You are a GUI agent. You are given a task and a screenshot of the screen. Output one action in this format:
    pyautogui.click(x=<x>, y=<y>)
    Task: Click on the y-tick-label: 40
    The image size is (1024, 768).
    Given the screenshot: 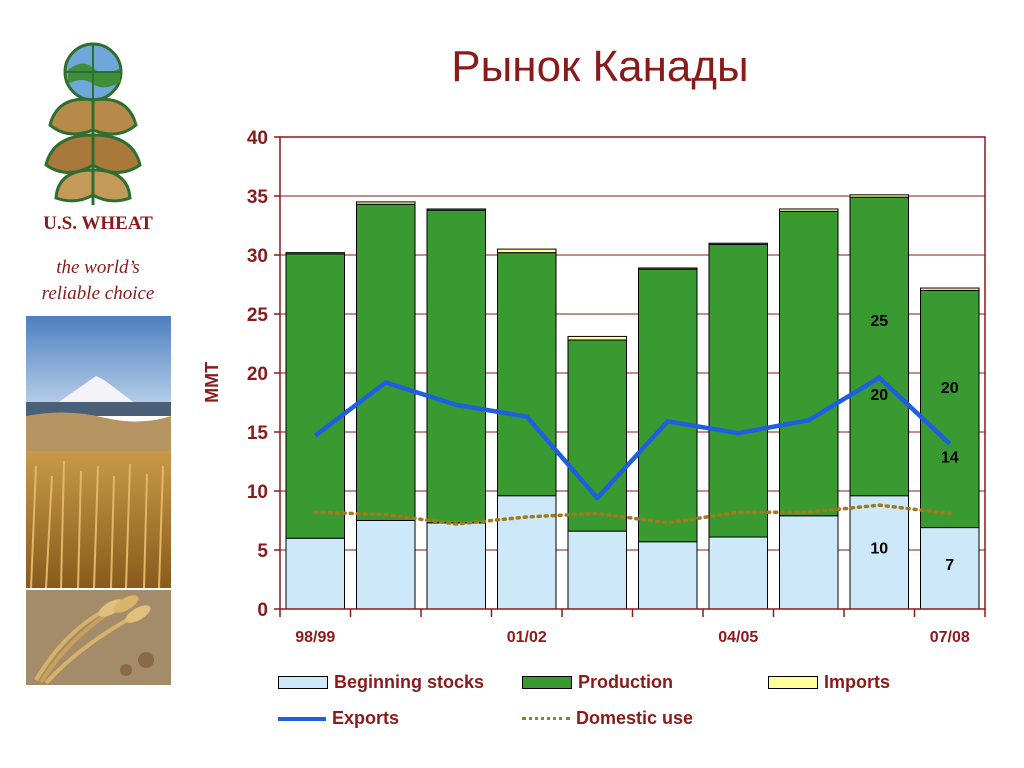 What is the action you would take?
    pyautogui.click(x=257, y=138)
    